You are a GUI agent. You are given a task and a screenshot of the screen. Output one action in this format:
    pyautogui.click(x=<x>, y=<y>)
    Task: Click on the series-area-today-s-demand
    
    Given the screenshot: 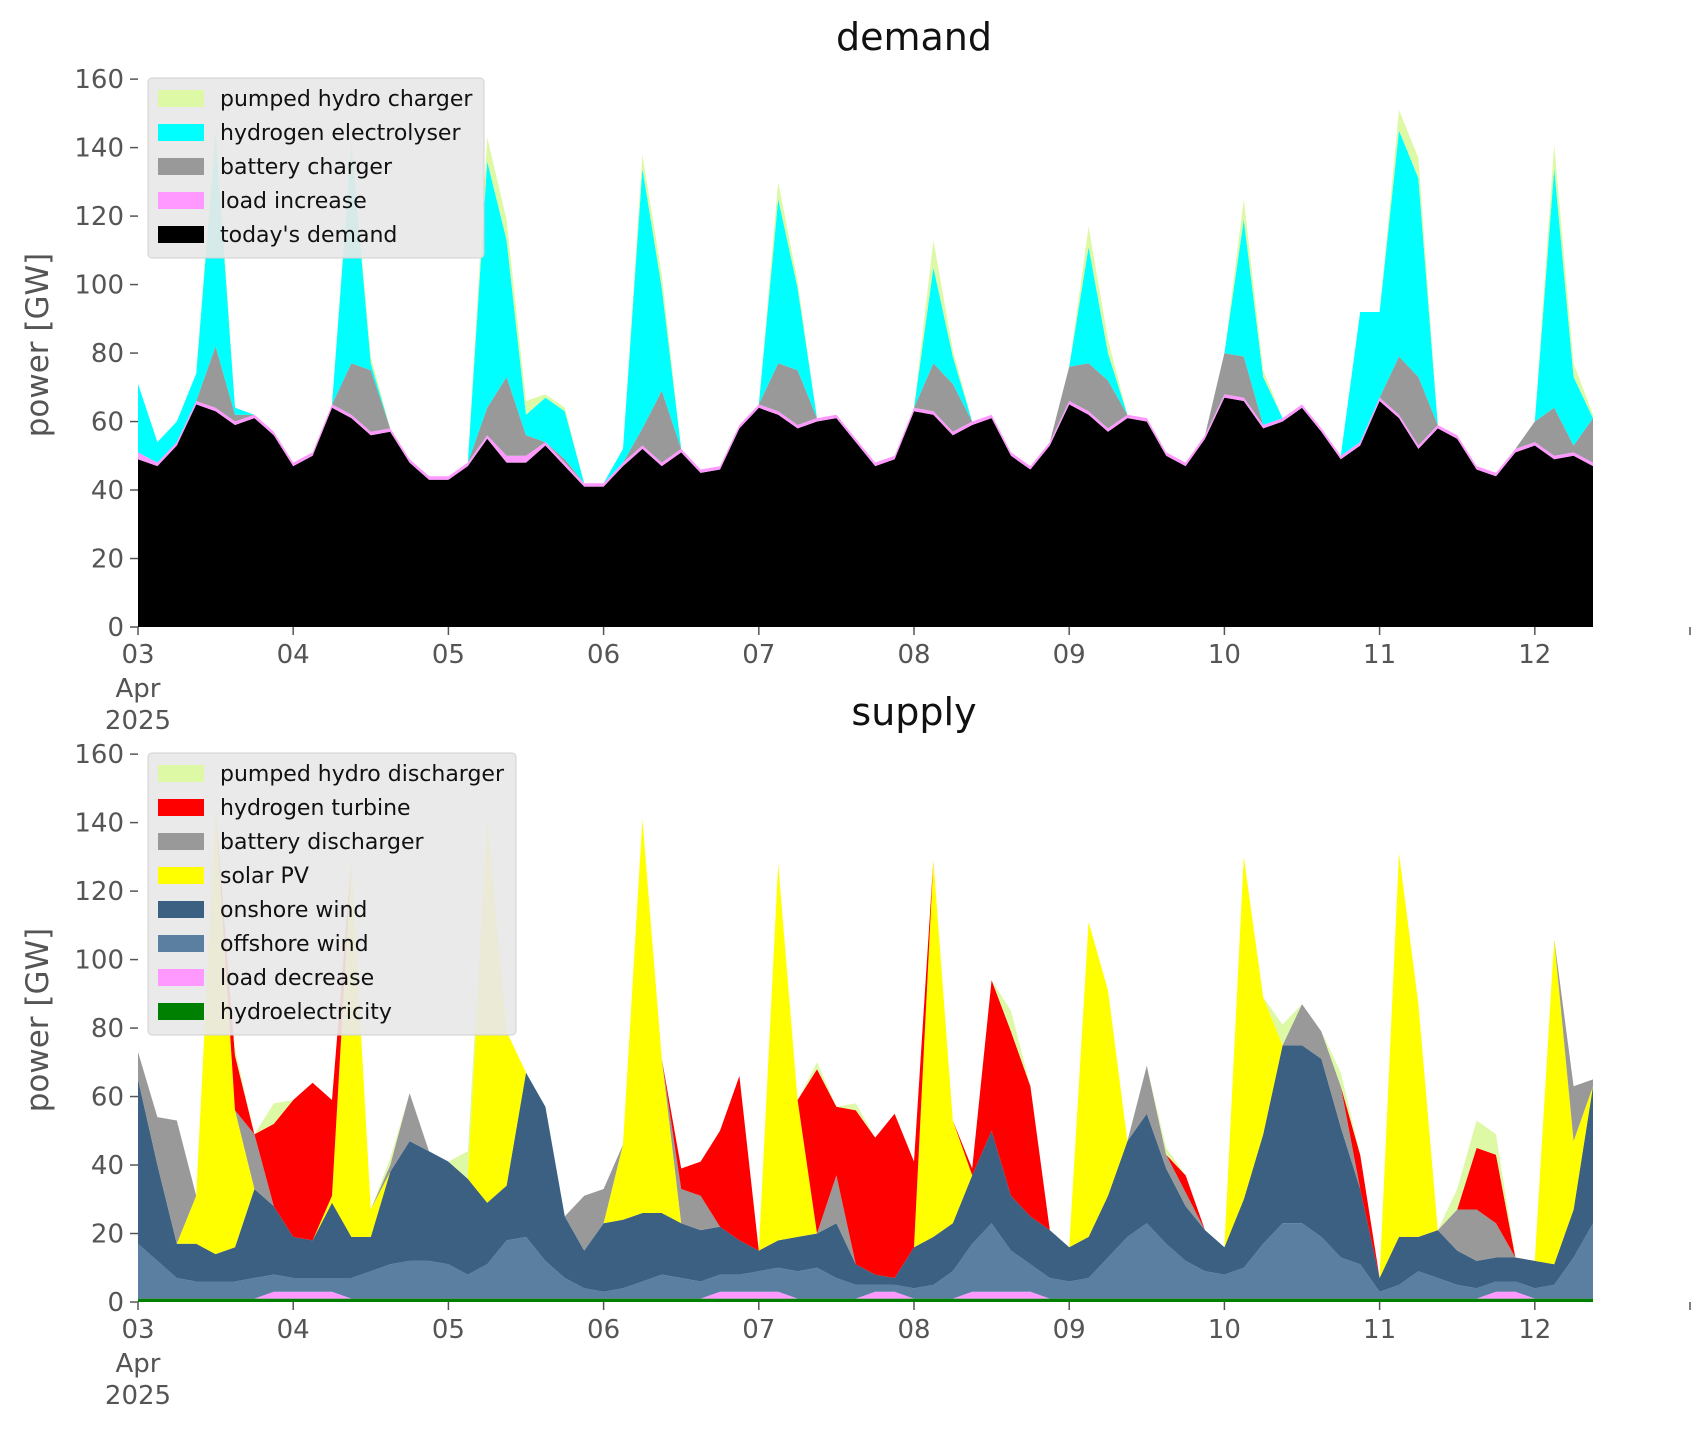 What is the action you would take?
    pyautogui.click(x=865, y=512)
    